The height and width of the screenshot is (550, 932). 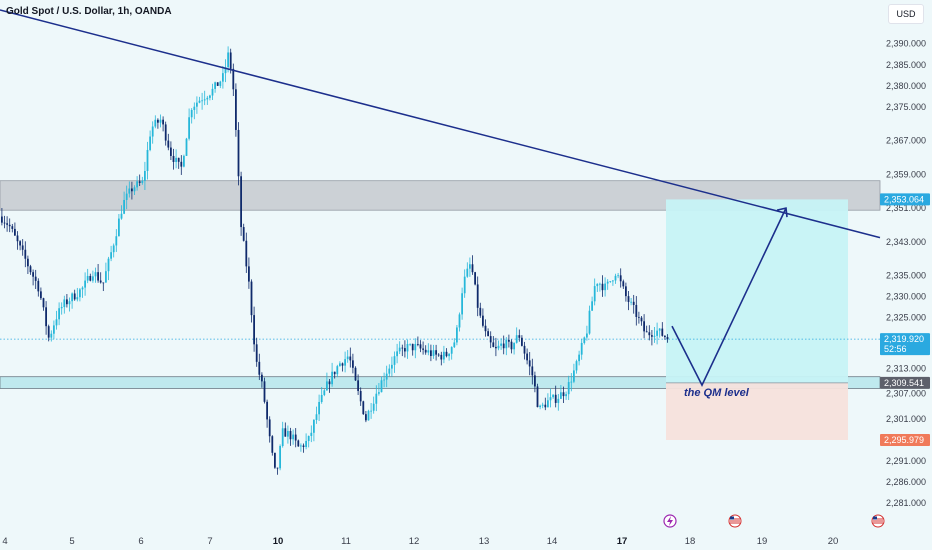 What do you see at coordinates (906, 14) in the screenshot?
I see `currency-selector: USD` at bounding box center [906, 14].